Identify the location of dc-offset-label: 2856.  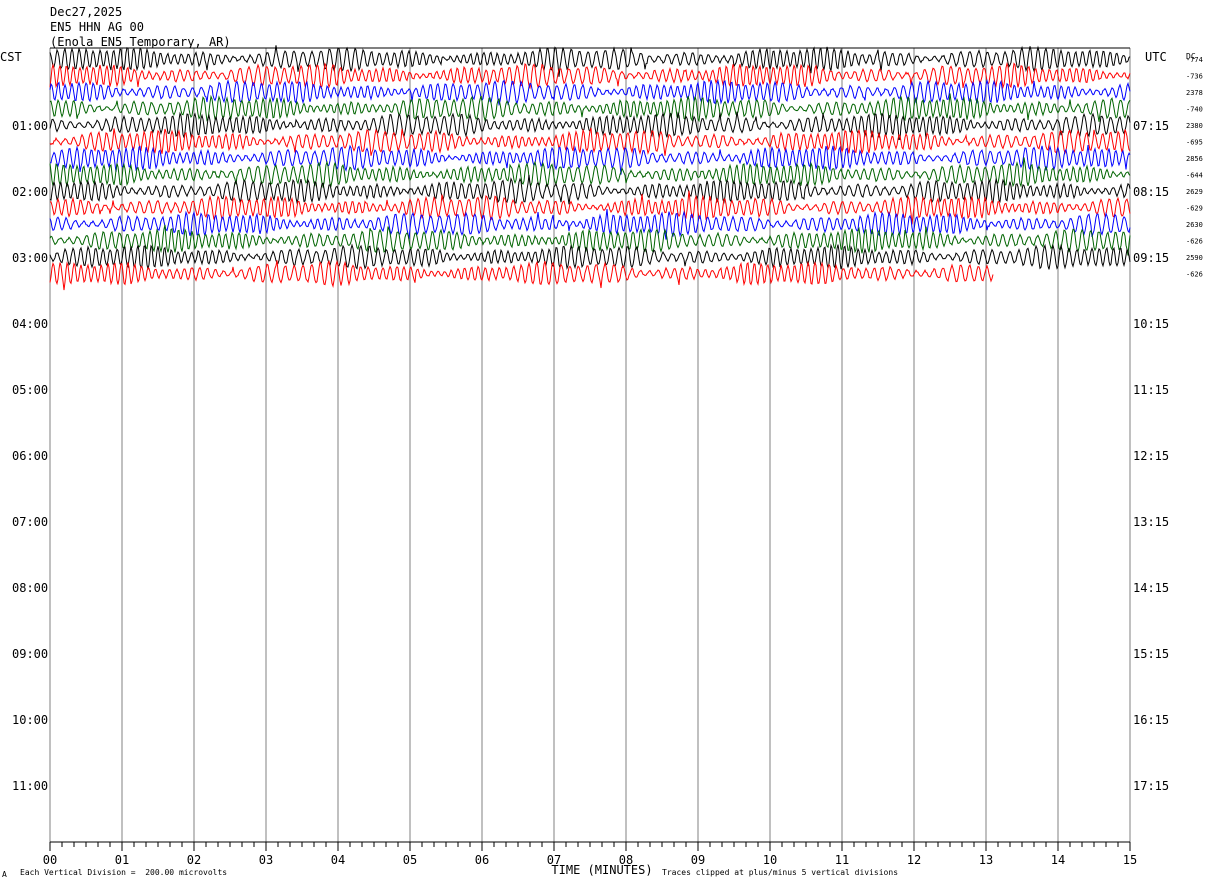
(1194, 159).